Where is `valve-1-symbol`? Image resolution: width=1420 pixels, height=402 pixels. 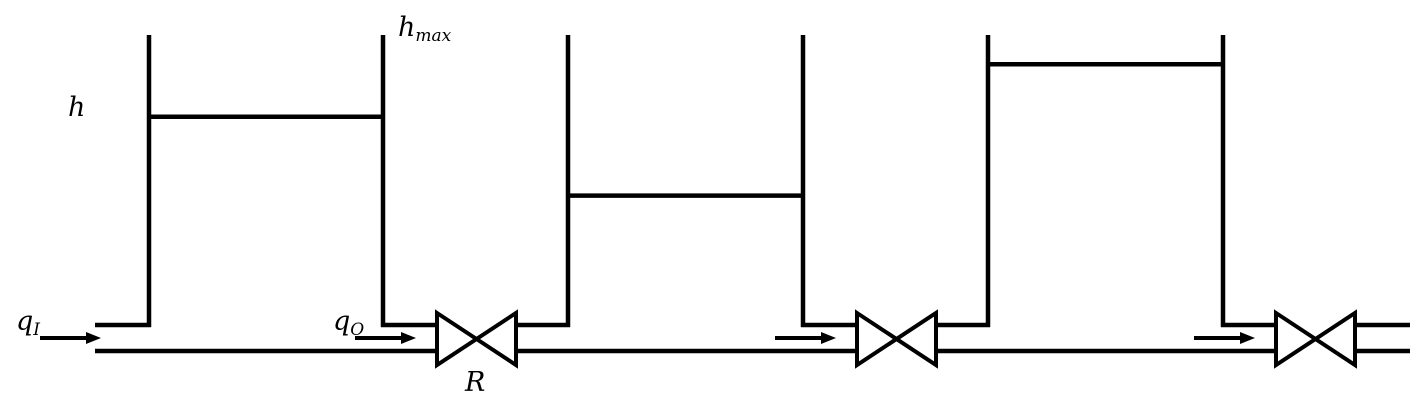 valve-1-symbol is located at coordinates (476, 339).